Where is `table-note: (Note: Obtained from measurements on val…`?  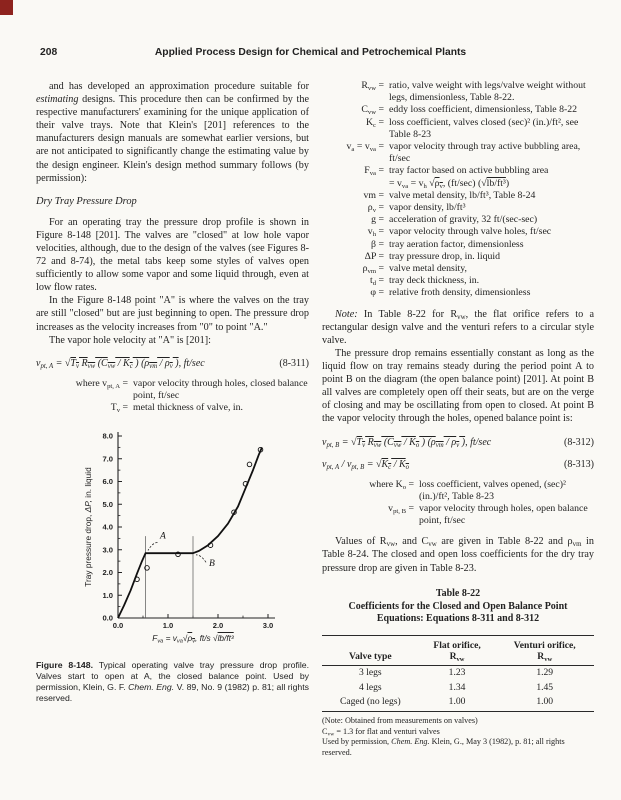
table-note: (Note: Obtained from measurements on val… is located at coordinates (400, 721).